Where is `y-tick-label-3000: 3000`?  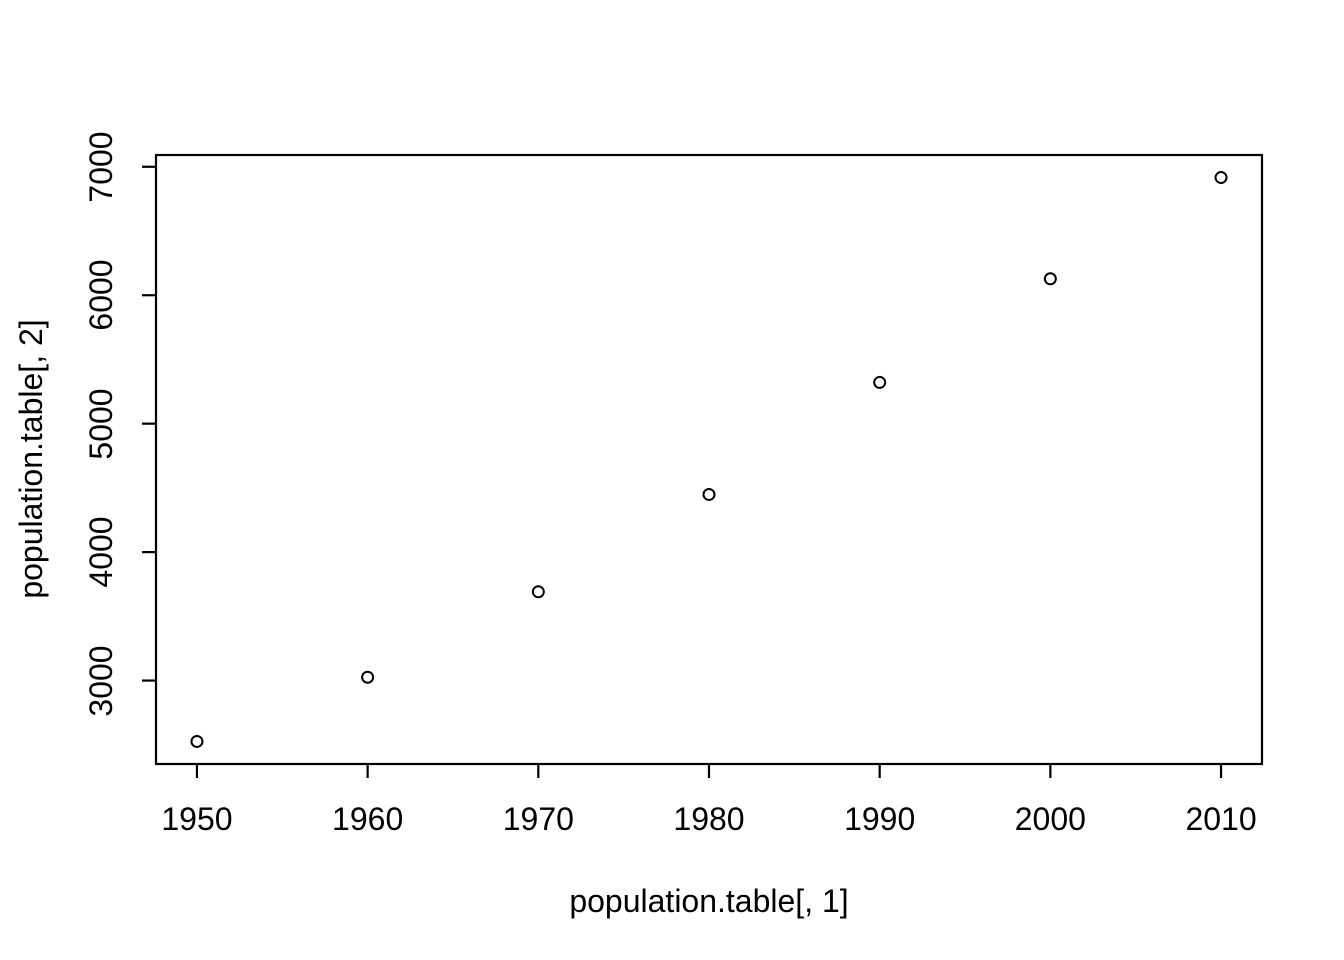 y-tick-label-3000: 3000 is located at coordinates (101, 680).